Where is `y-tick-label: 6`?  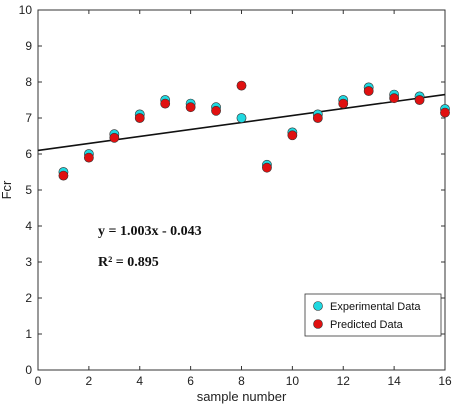 y-tick-label: 6 is located at coordinates (28, 154).